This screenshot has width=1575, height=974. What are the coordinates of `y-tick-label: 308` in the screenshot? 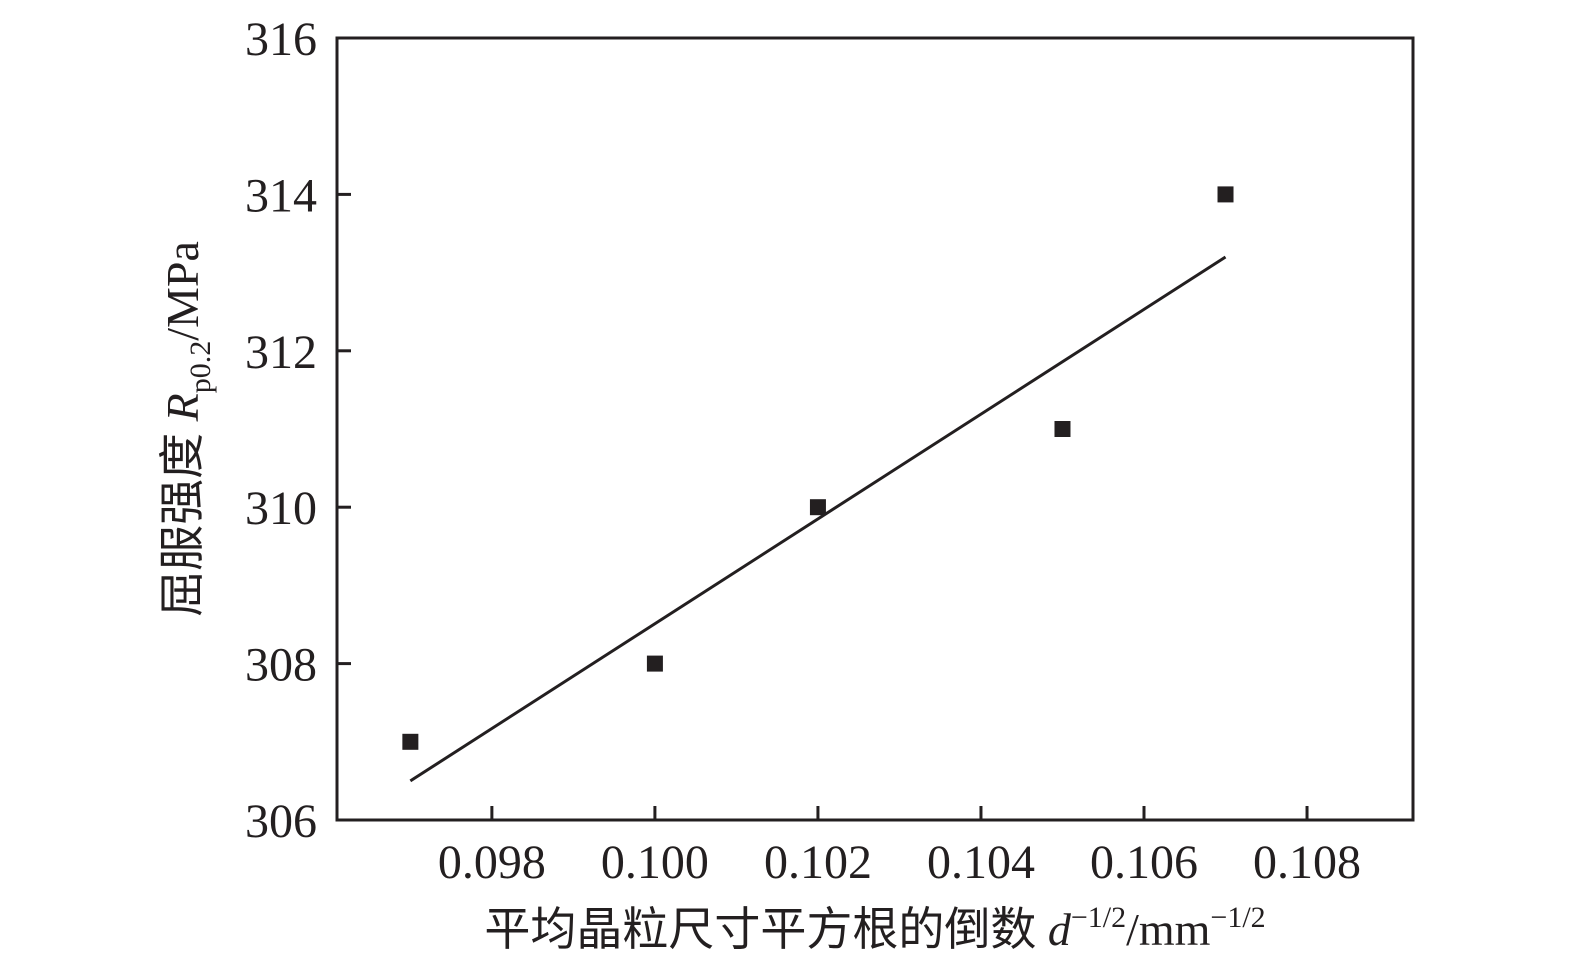 It's located at (281, 665).